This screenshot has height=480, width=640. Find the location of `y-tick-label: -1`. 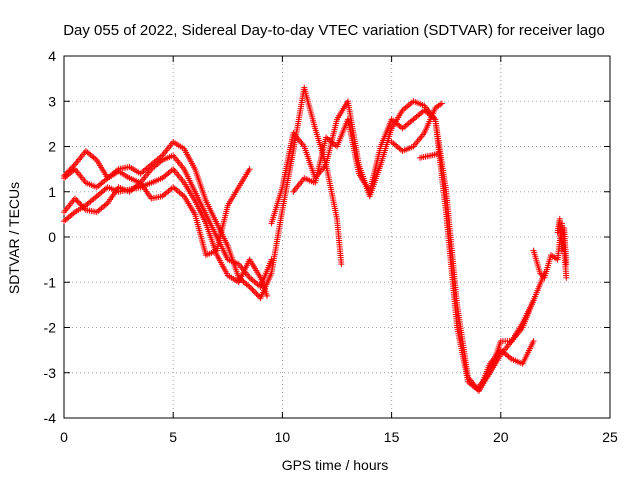

y-tick-label: -1 is located at coordinates (50, 282).